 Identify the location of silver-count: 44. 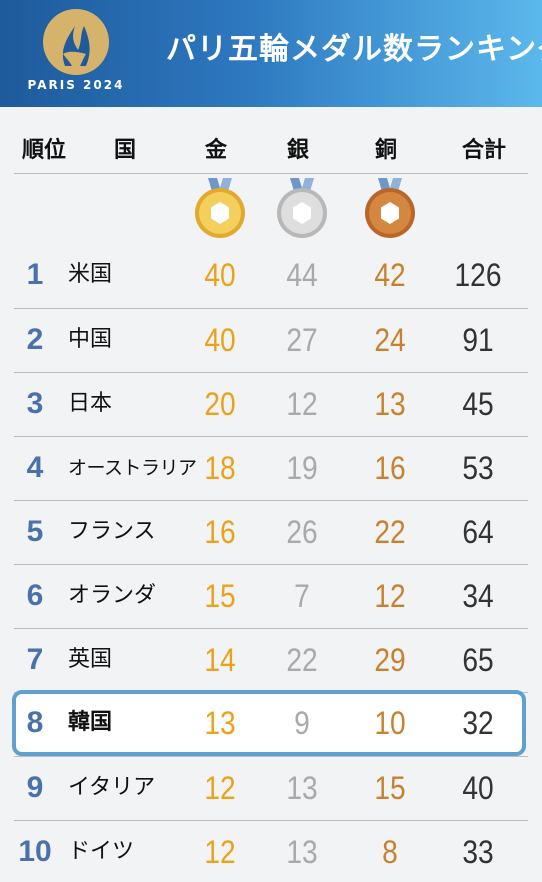
(302, 275).